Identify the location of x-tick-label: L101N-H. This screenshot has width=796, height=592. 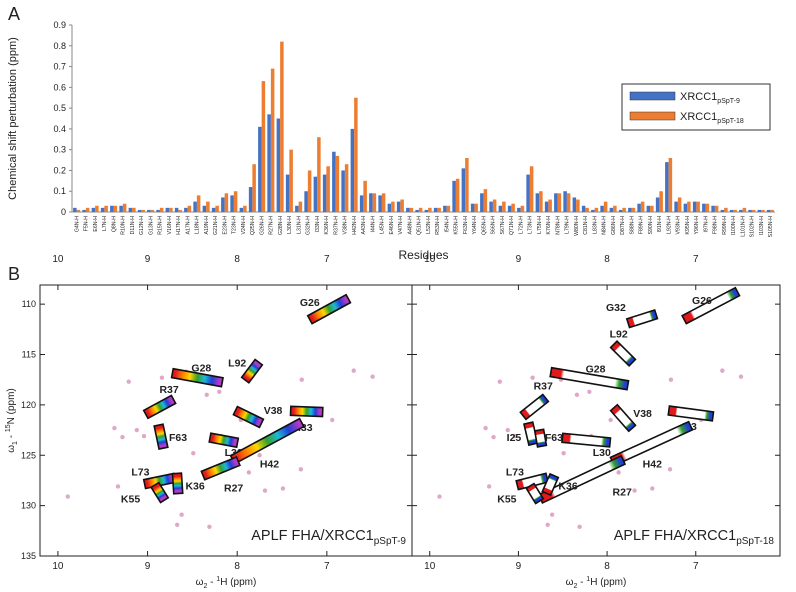
(743, 226).